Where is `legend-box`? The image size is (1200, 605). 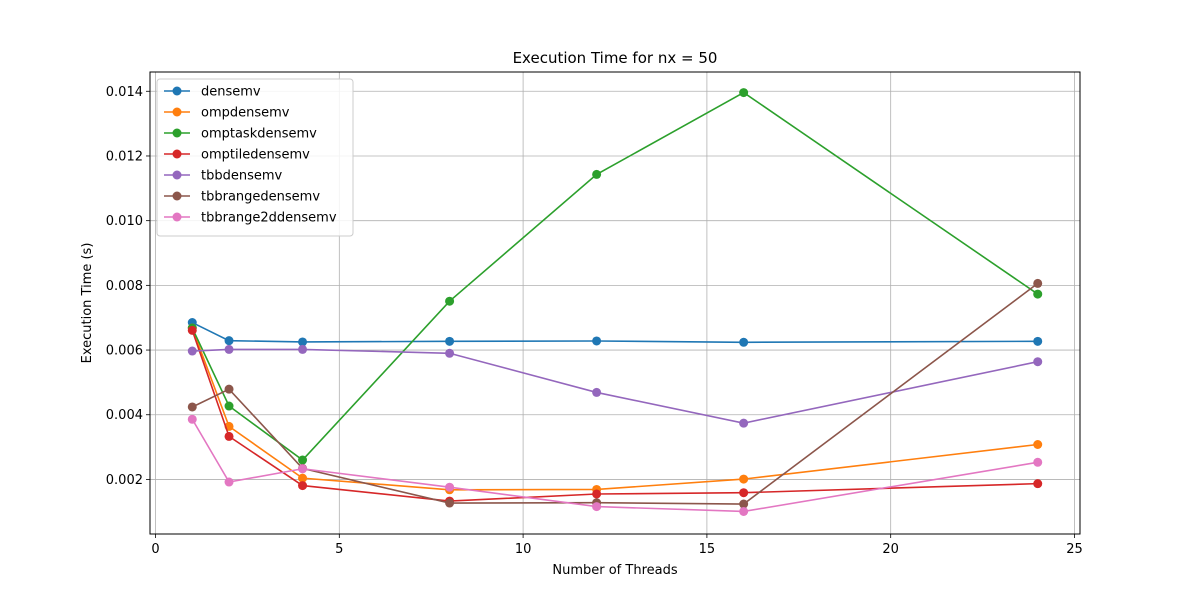
legend-box is located at coordinates (255, 157).